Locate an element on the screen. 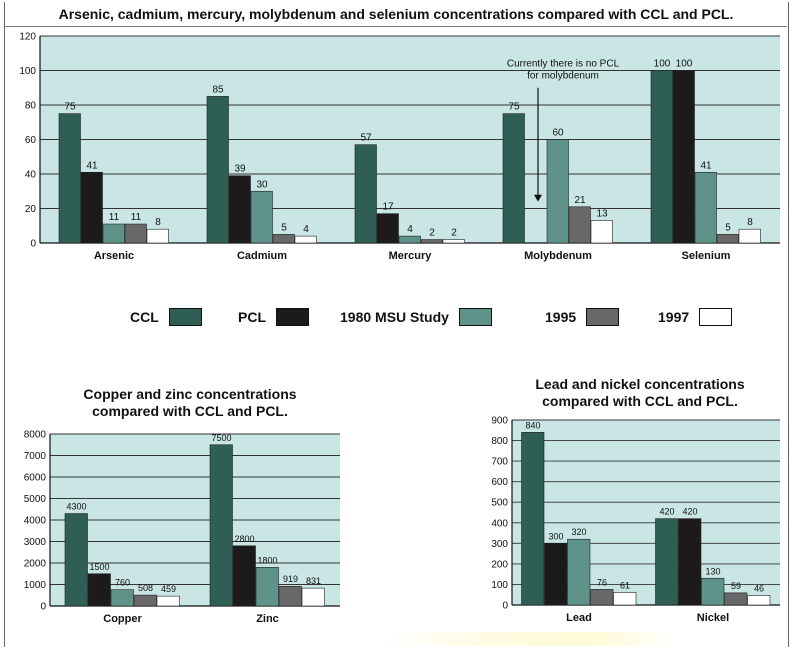  data-label-molybdenum-1980-msu-study: 60 is located at coordinates (558, 133).